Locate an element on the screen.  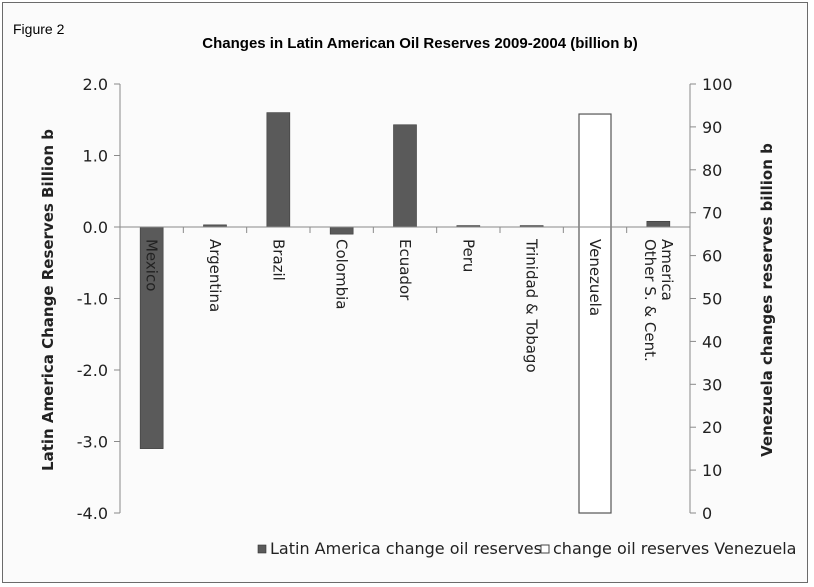
y-tick-left-label: 2.0 is located at coordinates (95, 84).